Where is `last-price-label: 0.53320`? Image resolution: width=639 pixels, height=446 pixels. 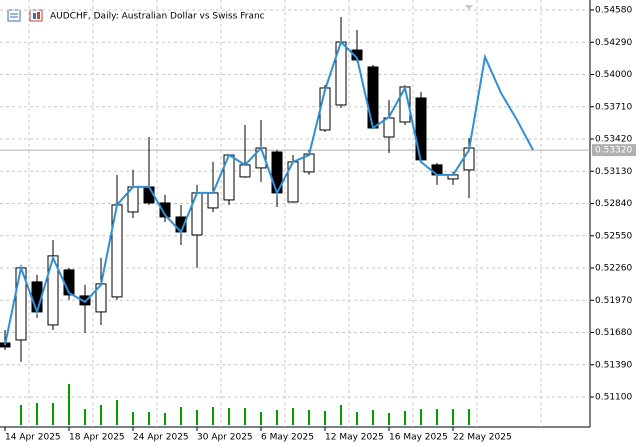 last-price-label: 0.53320 is located at coordinates (613, 151).